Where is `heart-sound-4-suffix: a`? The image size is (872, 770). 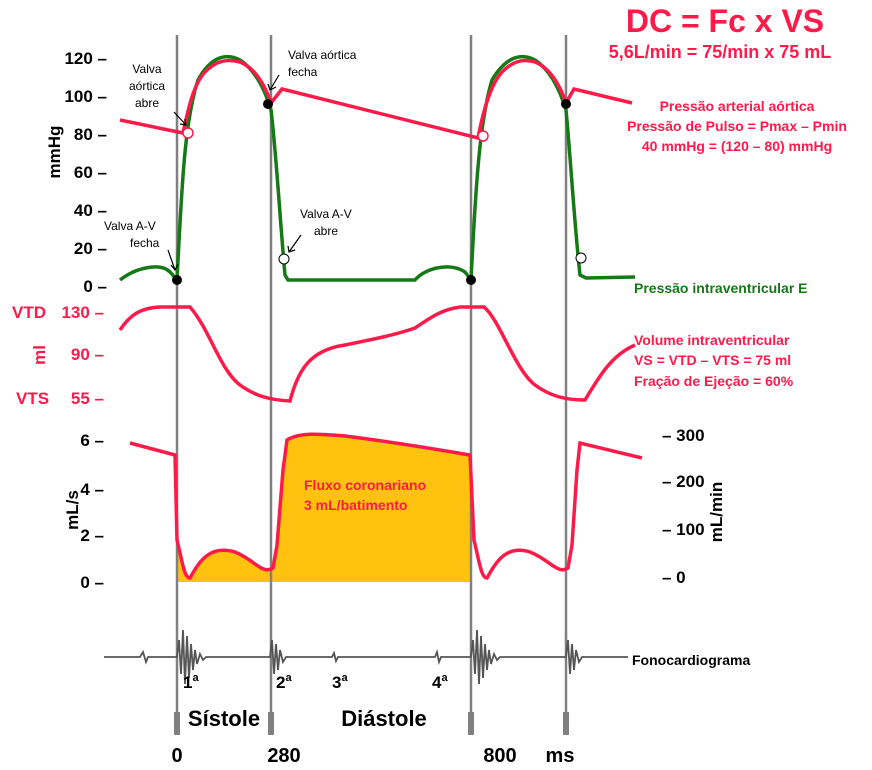 heart-sound-4-suffix: a is located at coordinates (444, 678).